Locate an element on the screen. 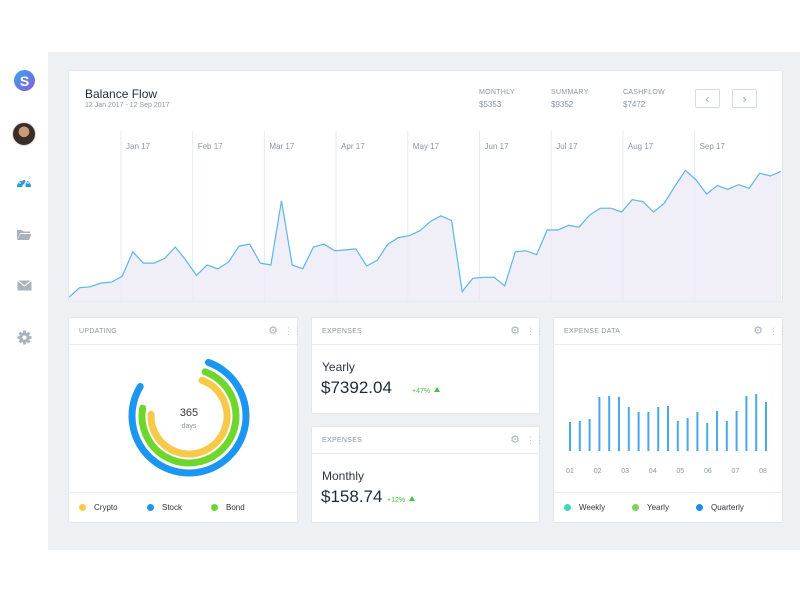 This screenshot has height=600, width=800. legend: Weekly Yearly Quarterly is located at coordinates (668, 507).